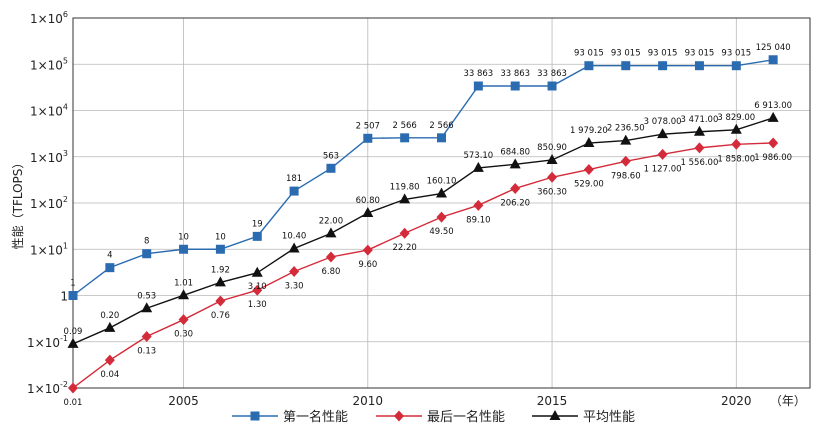 Image resolution: width=834 pixels, height=434 pixels. What do you see at coordinates (552, 192) in the screenshot?
I see `data-label: 360.30` at bounding box center [552, 192].